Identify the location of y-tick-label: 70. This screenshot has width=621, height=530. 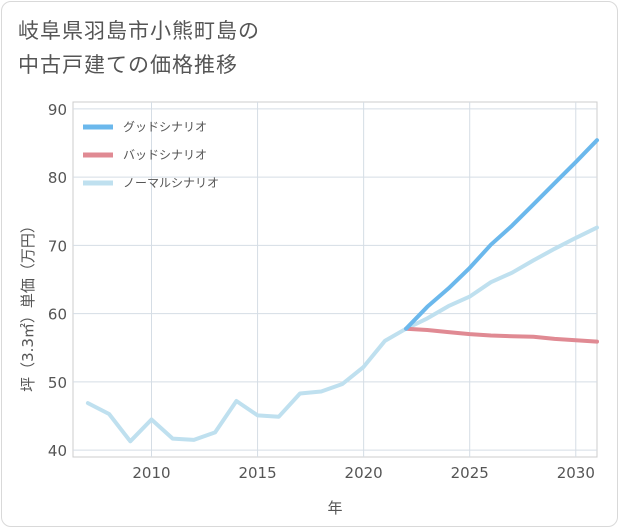
(57, 246).